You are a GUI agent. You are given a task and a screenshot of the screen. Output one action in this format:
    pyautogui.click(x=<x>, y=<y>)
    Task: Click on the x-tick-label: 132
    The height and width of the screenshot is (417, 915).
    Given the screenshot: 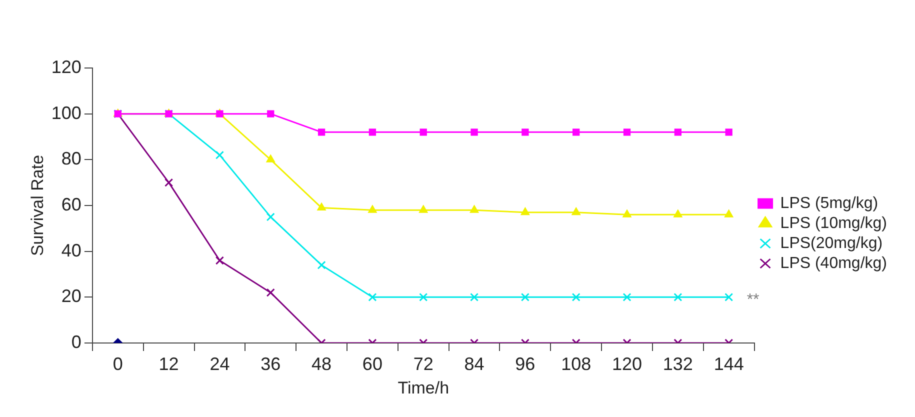 What is the action you would take?
    pyautogui.click(x=677, y=364)
    